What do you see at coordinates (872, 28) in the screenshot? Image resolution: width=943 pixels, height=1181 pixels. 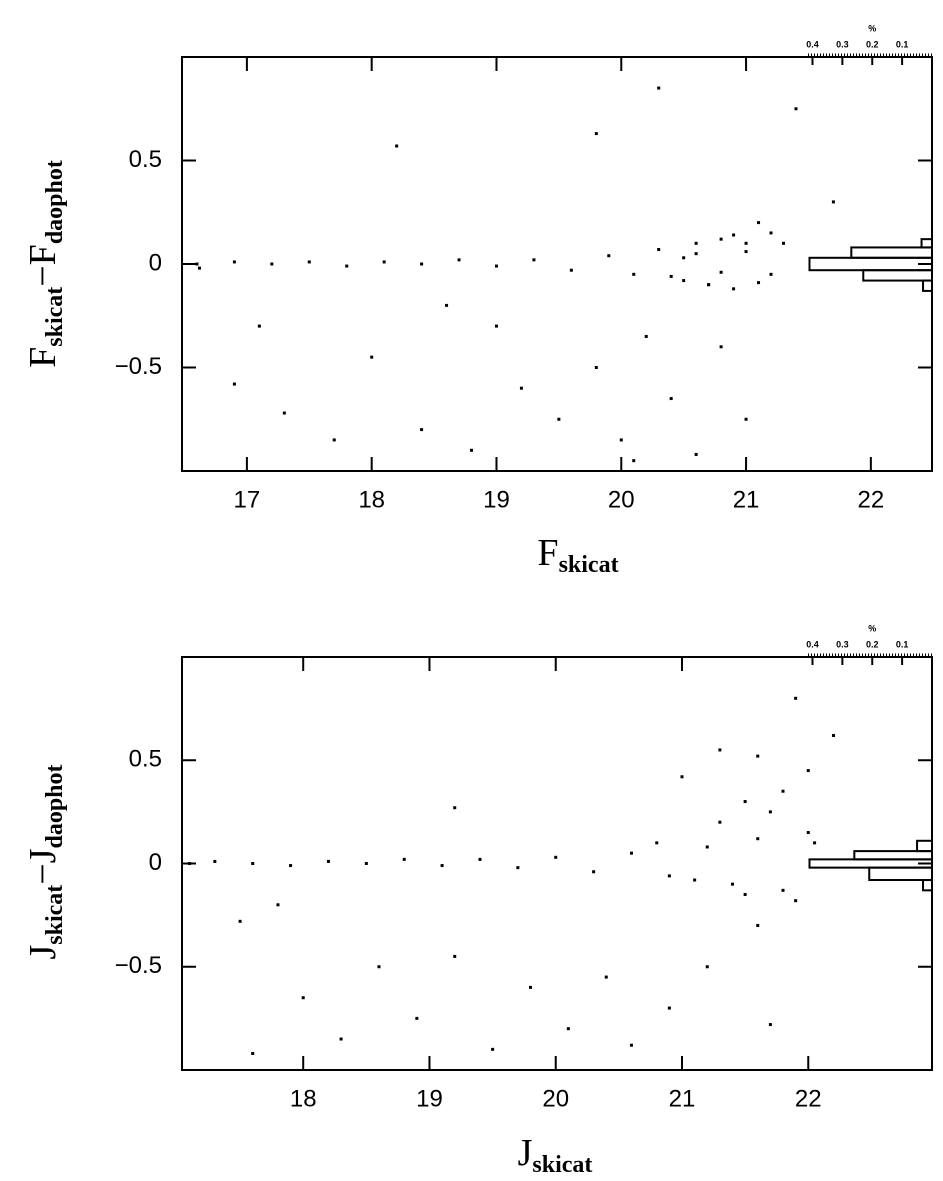 I see `hist-axis-label: %` at bounding box center [872, 28].